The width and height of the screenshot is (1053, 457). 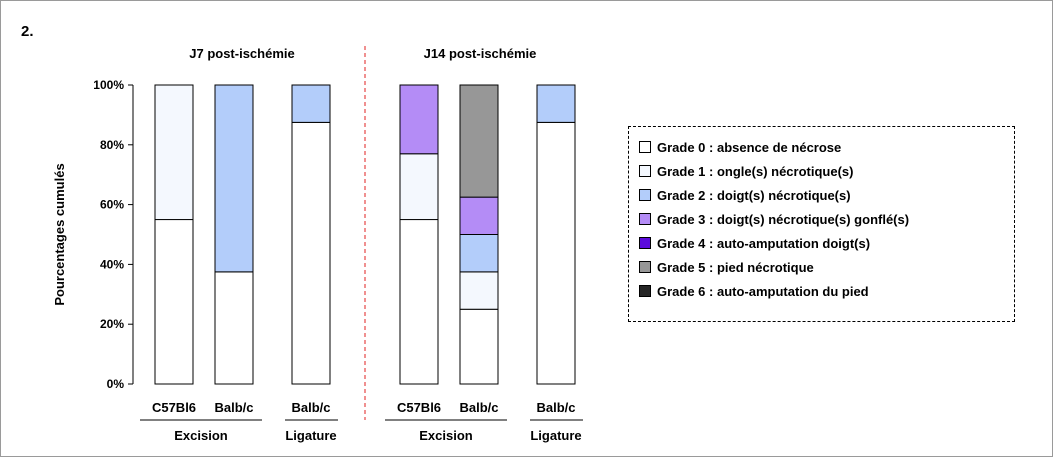 I want to click on legend-item: Grade 2 : doigt(s) nécrotique(s), so click(x=745, y=195).